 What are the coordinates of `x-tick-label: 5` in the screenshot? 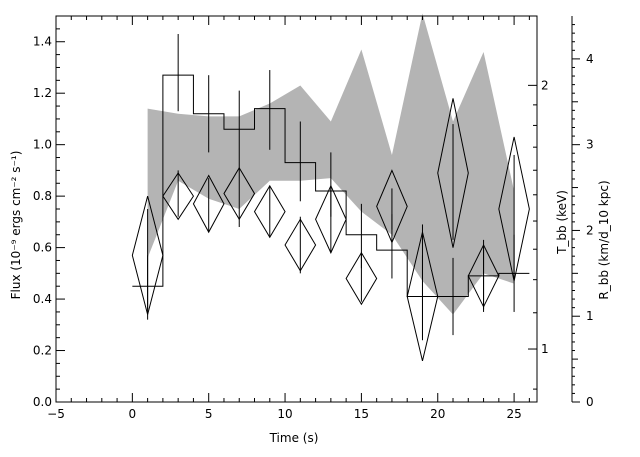 It's located at (209, 414).